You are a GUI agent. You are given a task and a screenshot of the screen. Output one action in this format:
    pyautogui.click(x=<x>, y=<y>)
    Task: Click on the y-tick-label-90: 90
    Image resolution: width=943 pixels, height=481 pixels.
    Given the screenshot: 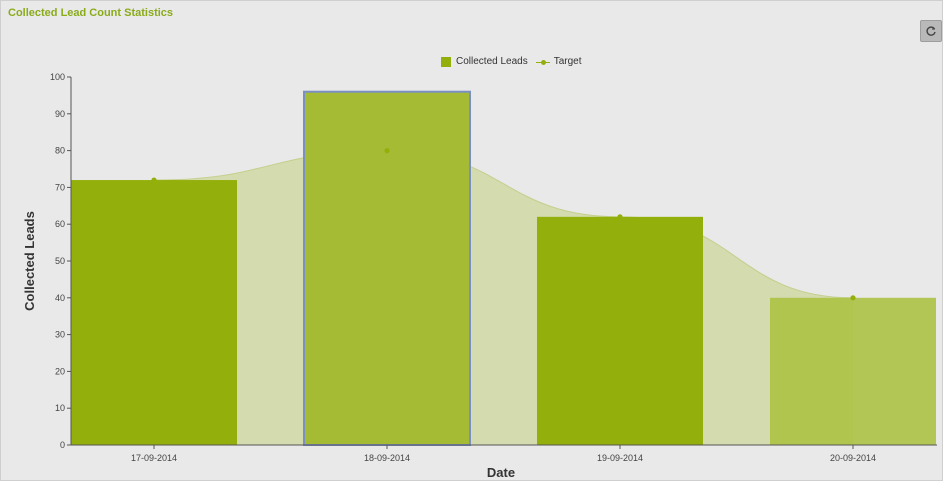 What is the action you would take?
    pyautogui.click(x=60, y=114)
    